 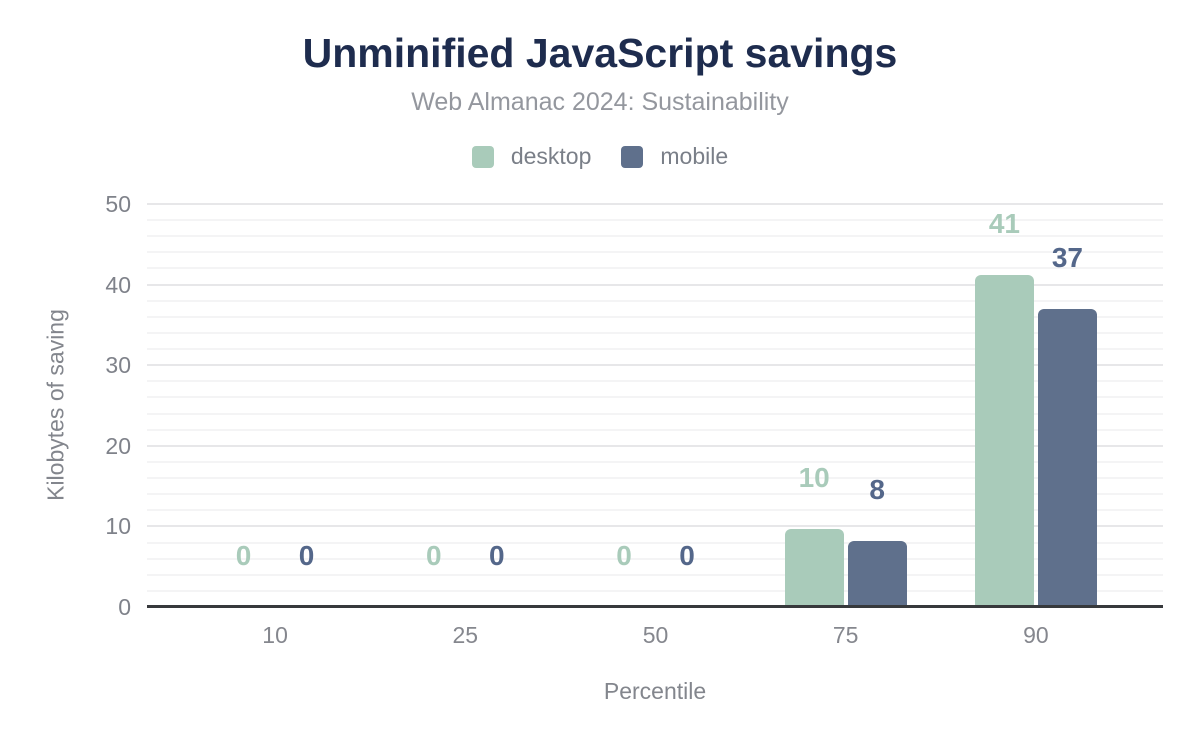 I want to click on legend-item-desktop: desktop, so click(x=531, y=156).